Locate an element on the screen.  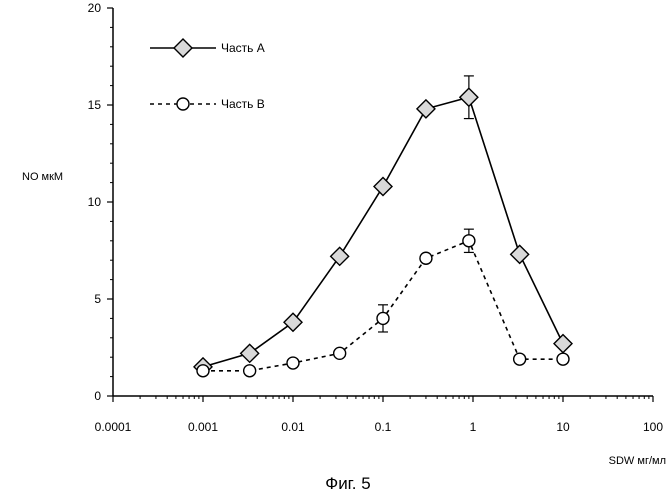
x-tick-label-6: 100 is located at coordinates (653, 427).